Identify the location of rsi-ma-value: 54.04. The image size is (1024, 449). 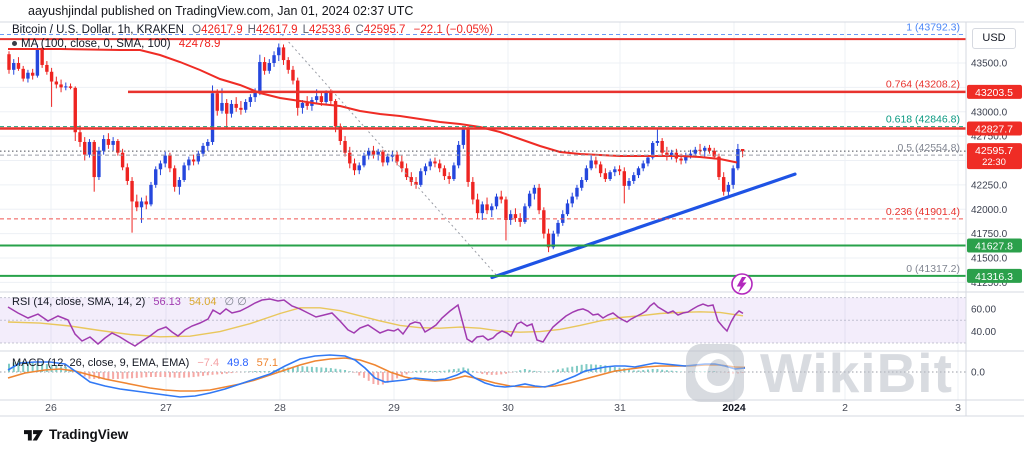
(202, 302).